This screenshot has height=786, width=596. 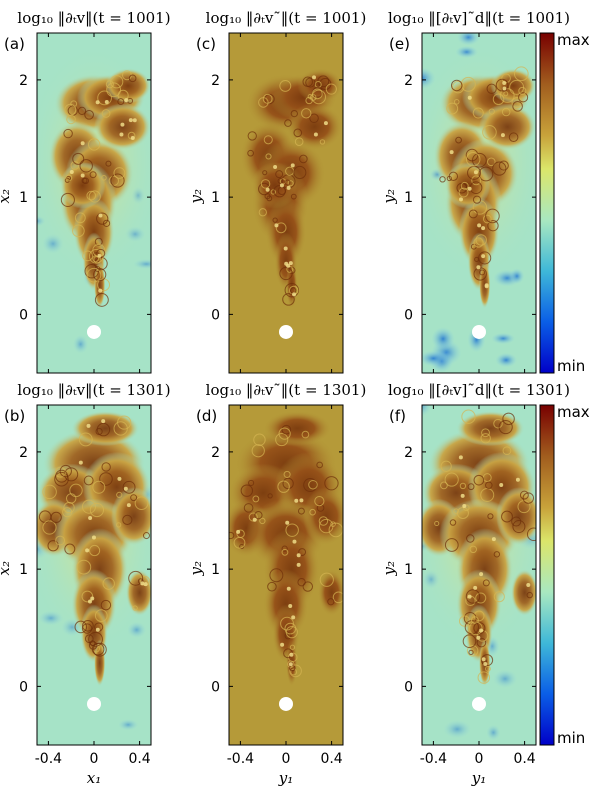 What do you see at coordinates (397, 416) in the screenshot?
I see `panel-label: (f)` at bounding box center [397, 416].